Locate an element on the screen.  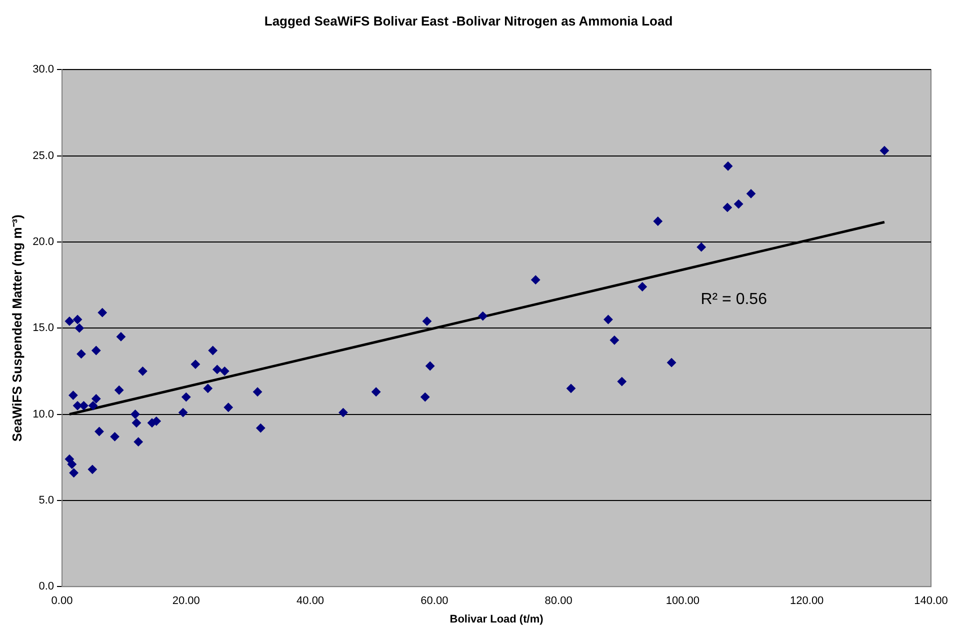
x-tick-label: 100.00 is located at coordinates (683, 601).